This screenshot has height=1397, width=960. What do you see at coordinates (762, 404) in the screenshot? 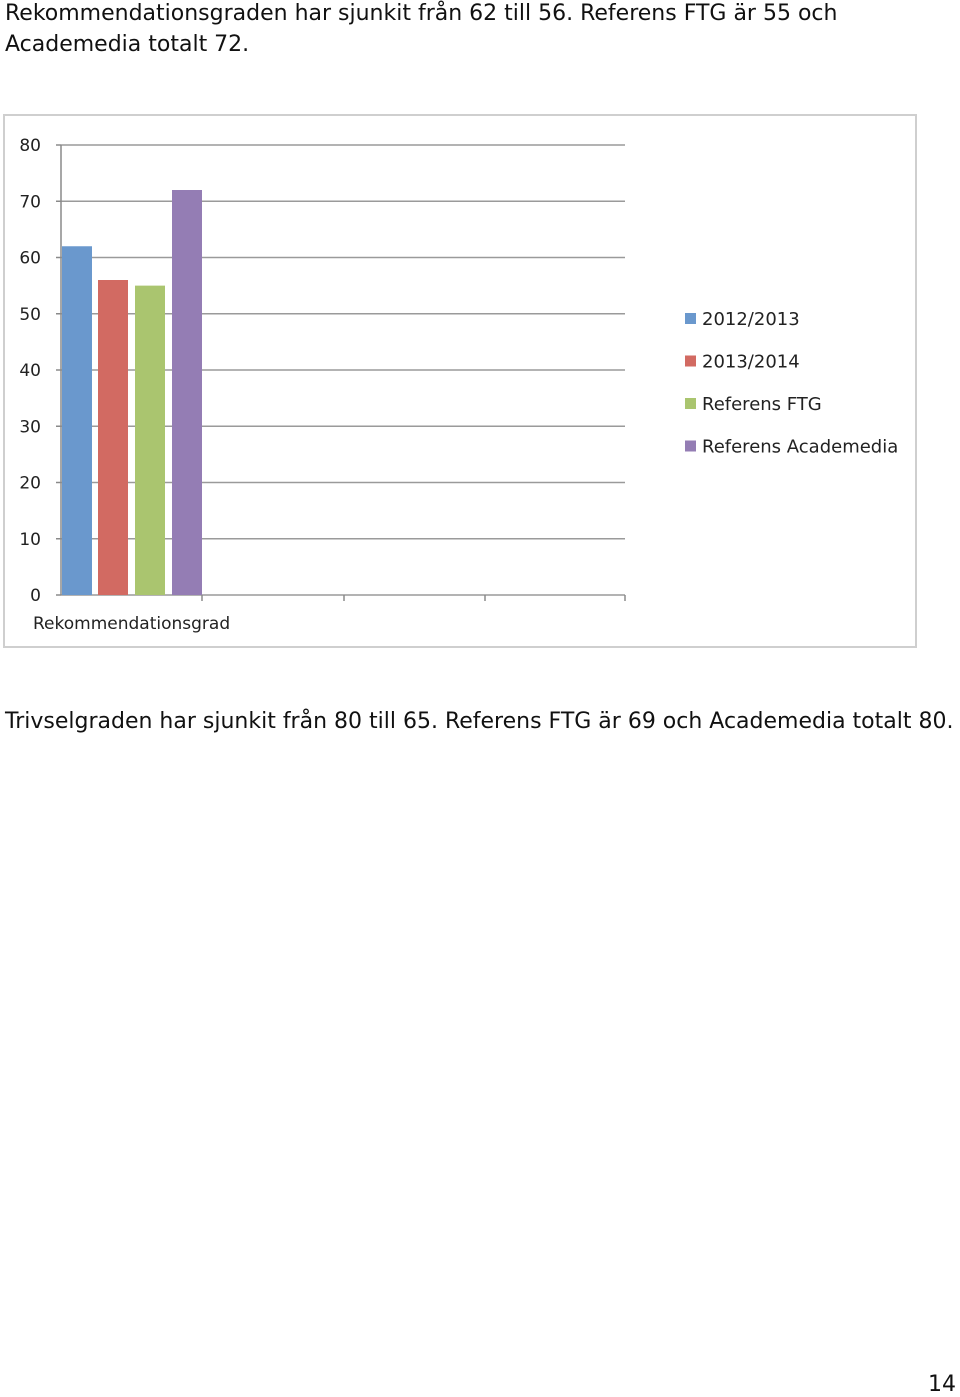
I see `legend-label: Referens FTG` at bounding box center [762, 404].